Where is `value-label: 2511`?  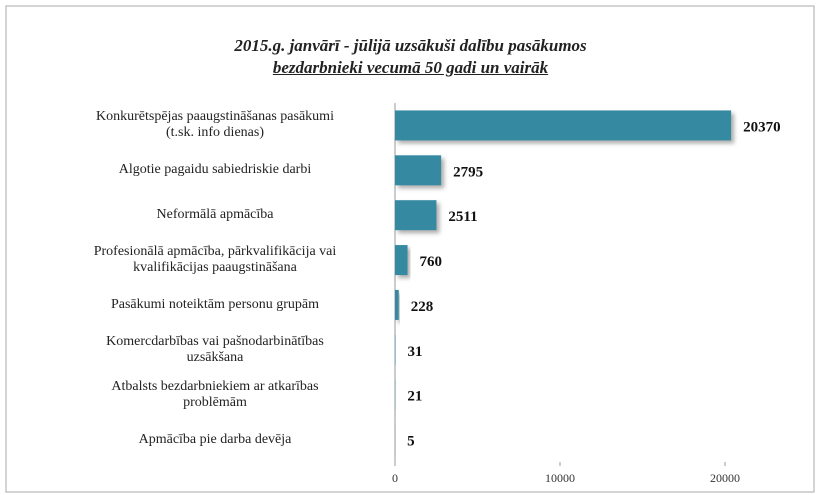
value-label: 2511 is located at coordinates (462, 217).